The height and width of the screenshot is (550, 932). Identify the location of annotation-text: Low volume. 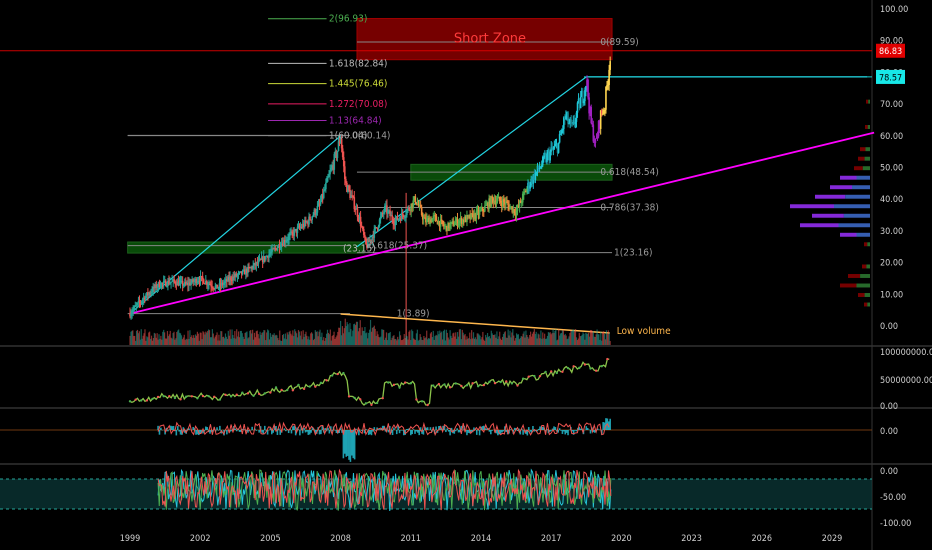
(644, 331).